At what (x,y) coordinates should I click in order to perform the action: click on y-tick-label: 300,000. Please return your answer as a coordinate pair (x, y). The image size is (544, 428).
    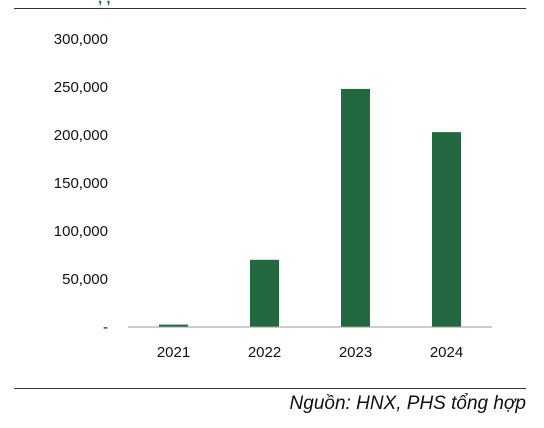
    Looking at the image, I should click on (81, 39).